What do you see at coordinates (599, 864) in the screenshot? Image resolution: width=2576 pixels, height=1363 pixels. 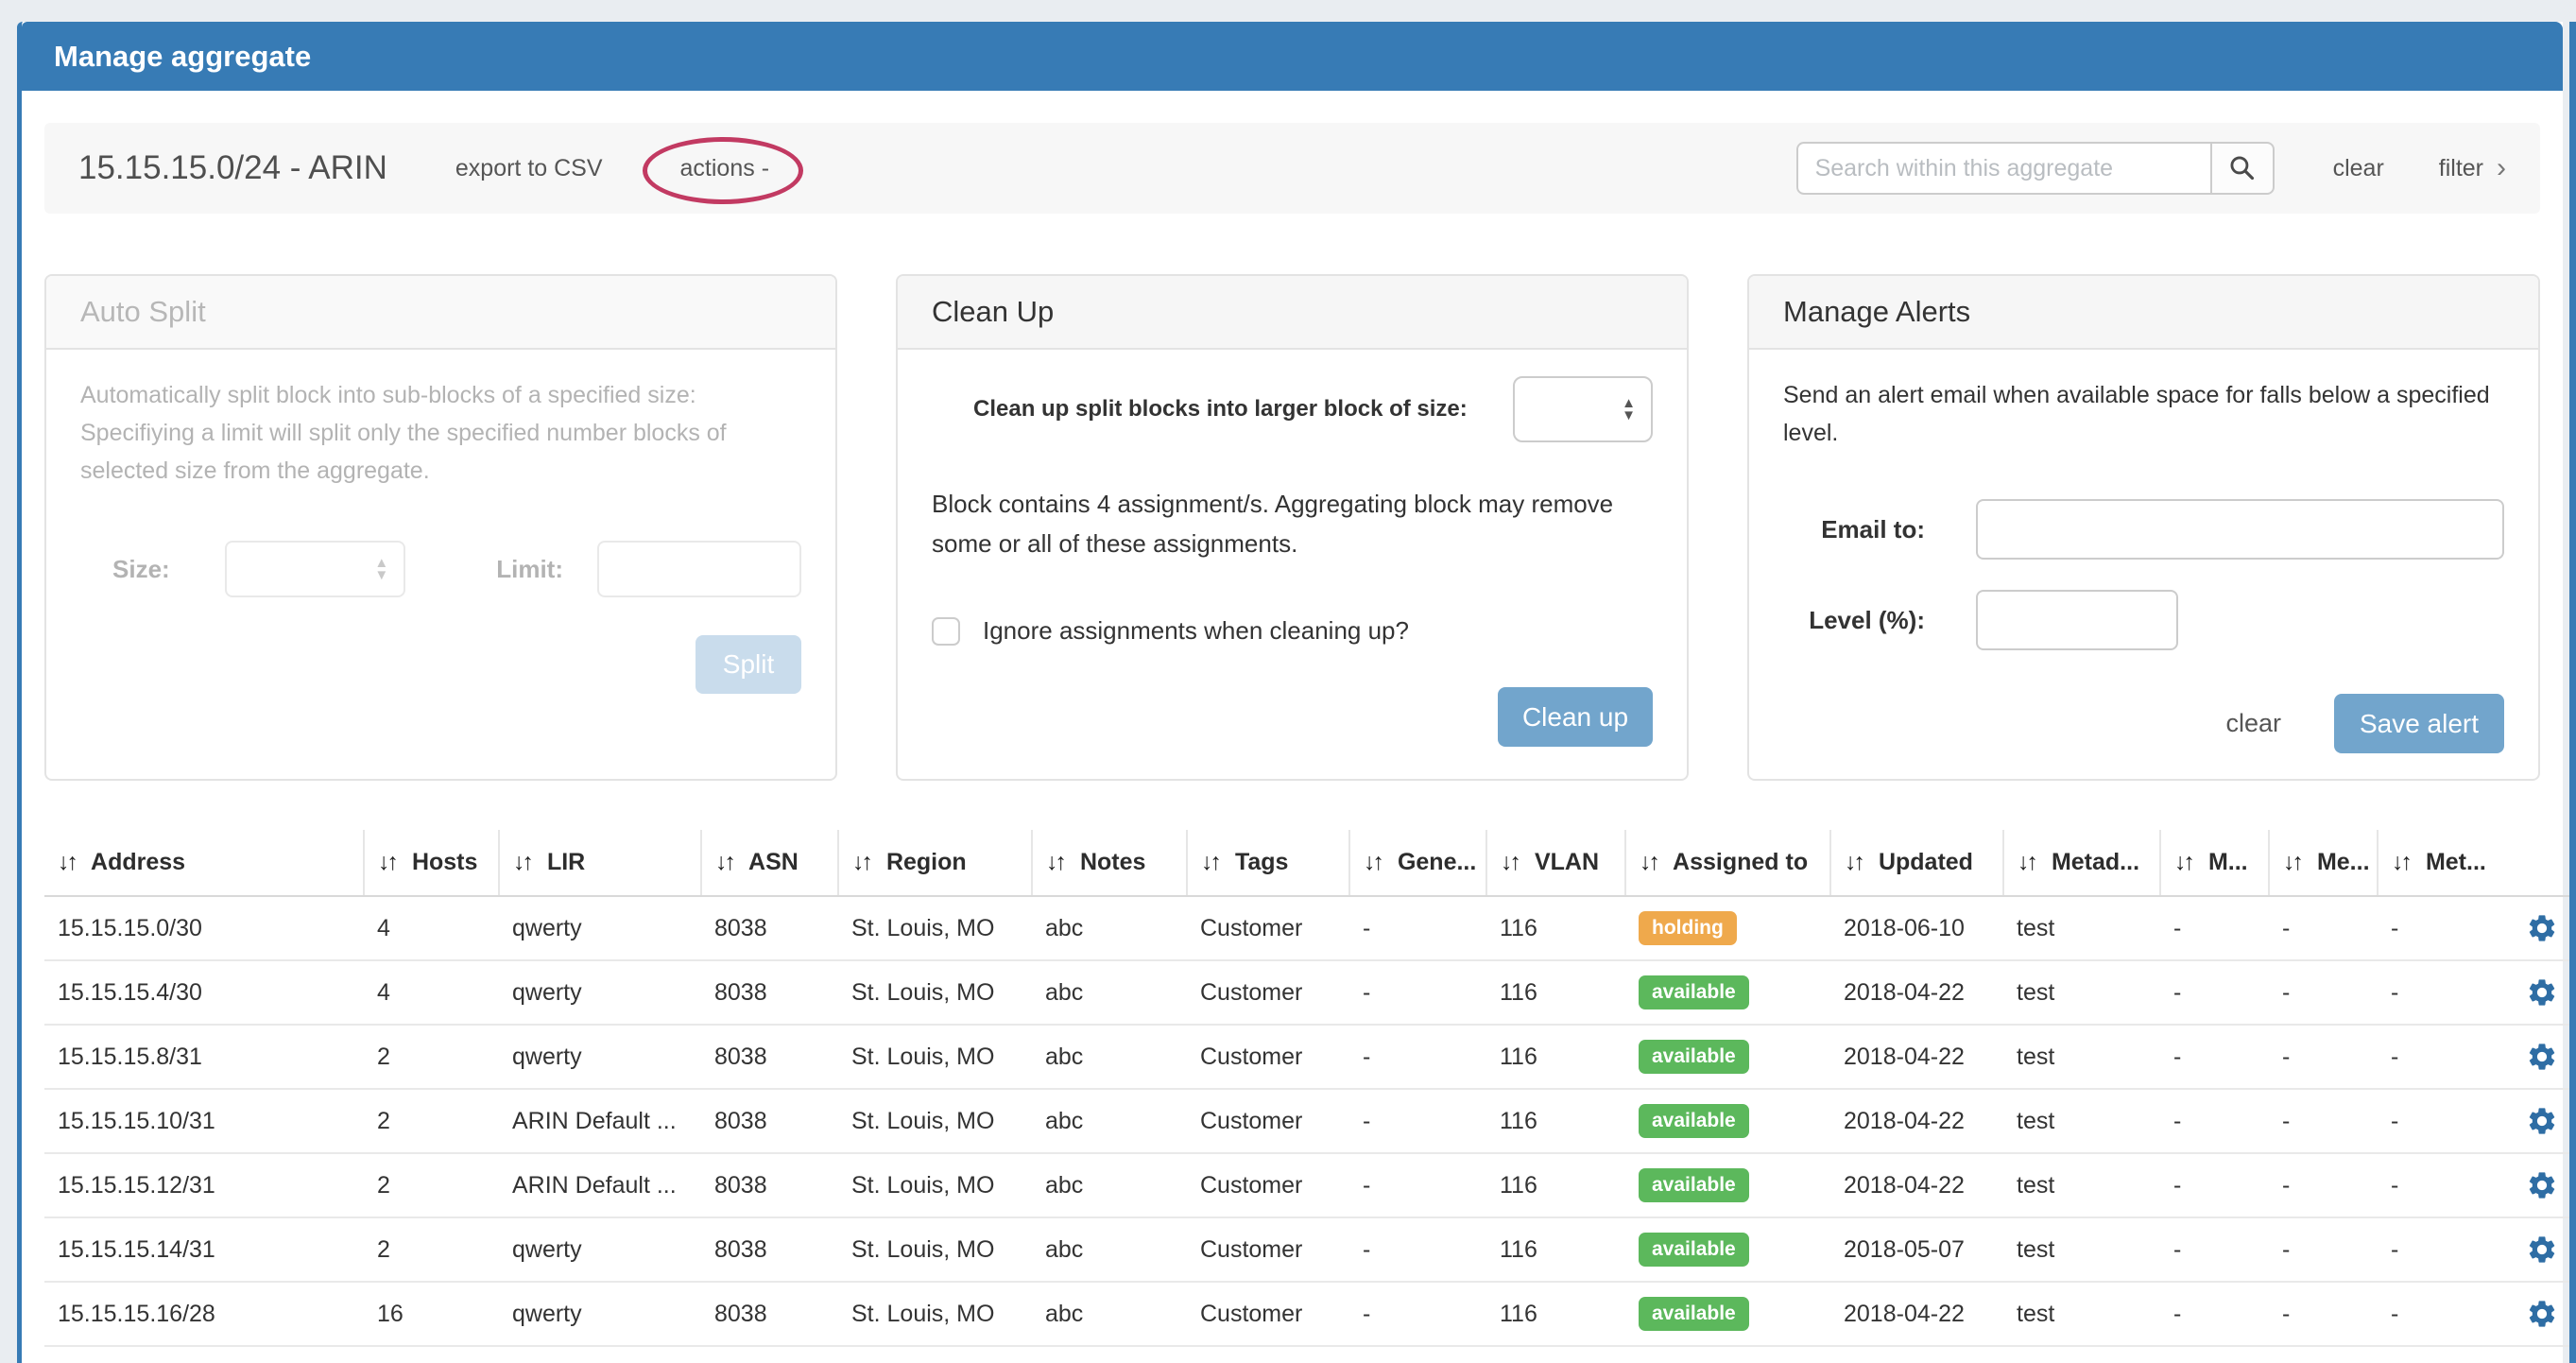 I see `column-header-lir: ↓↑ LIR` at bounding box center [599, 864].